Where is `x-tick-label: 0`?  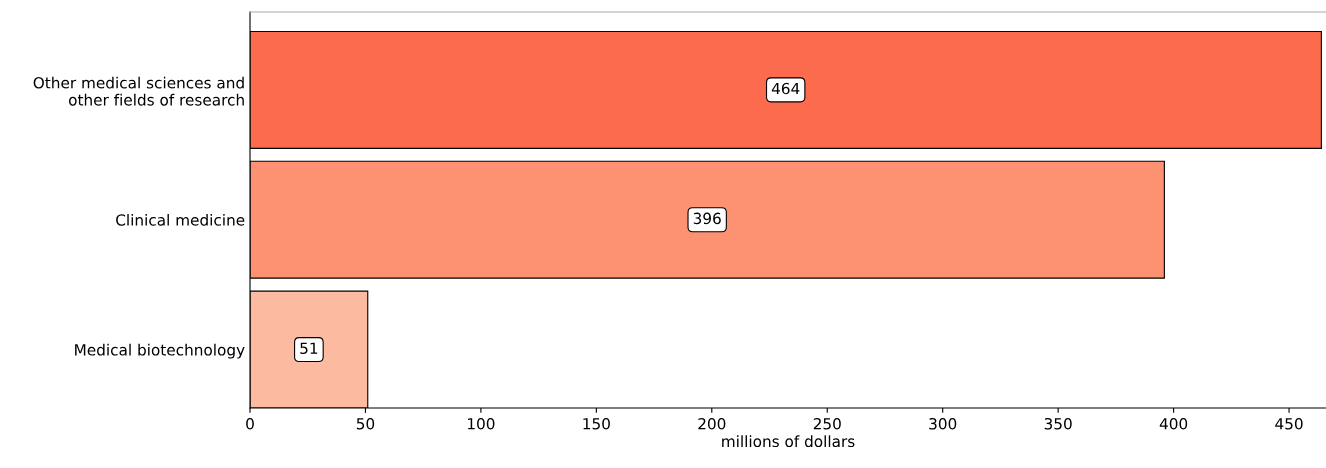
x-tick-label: 0 is located at coordinates (250, 423).